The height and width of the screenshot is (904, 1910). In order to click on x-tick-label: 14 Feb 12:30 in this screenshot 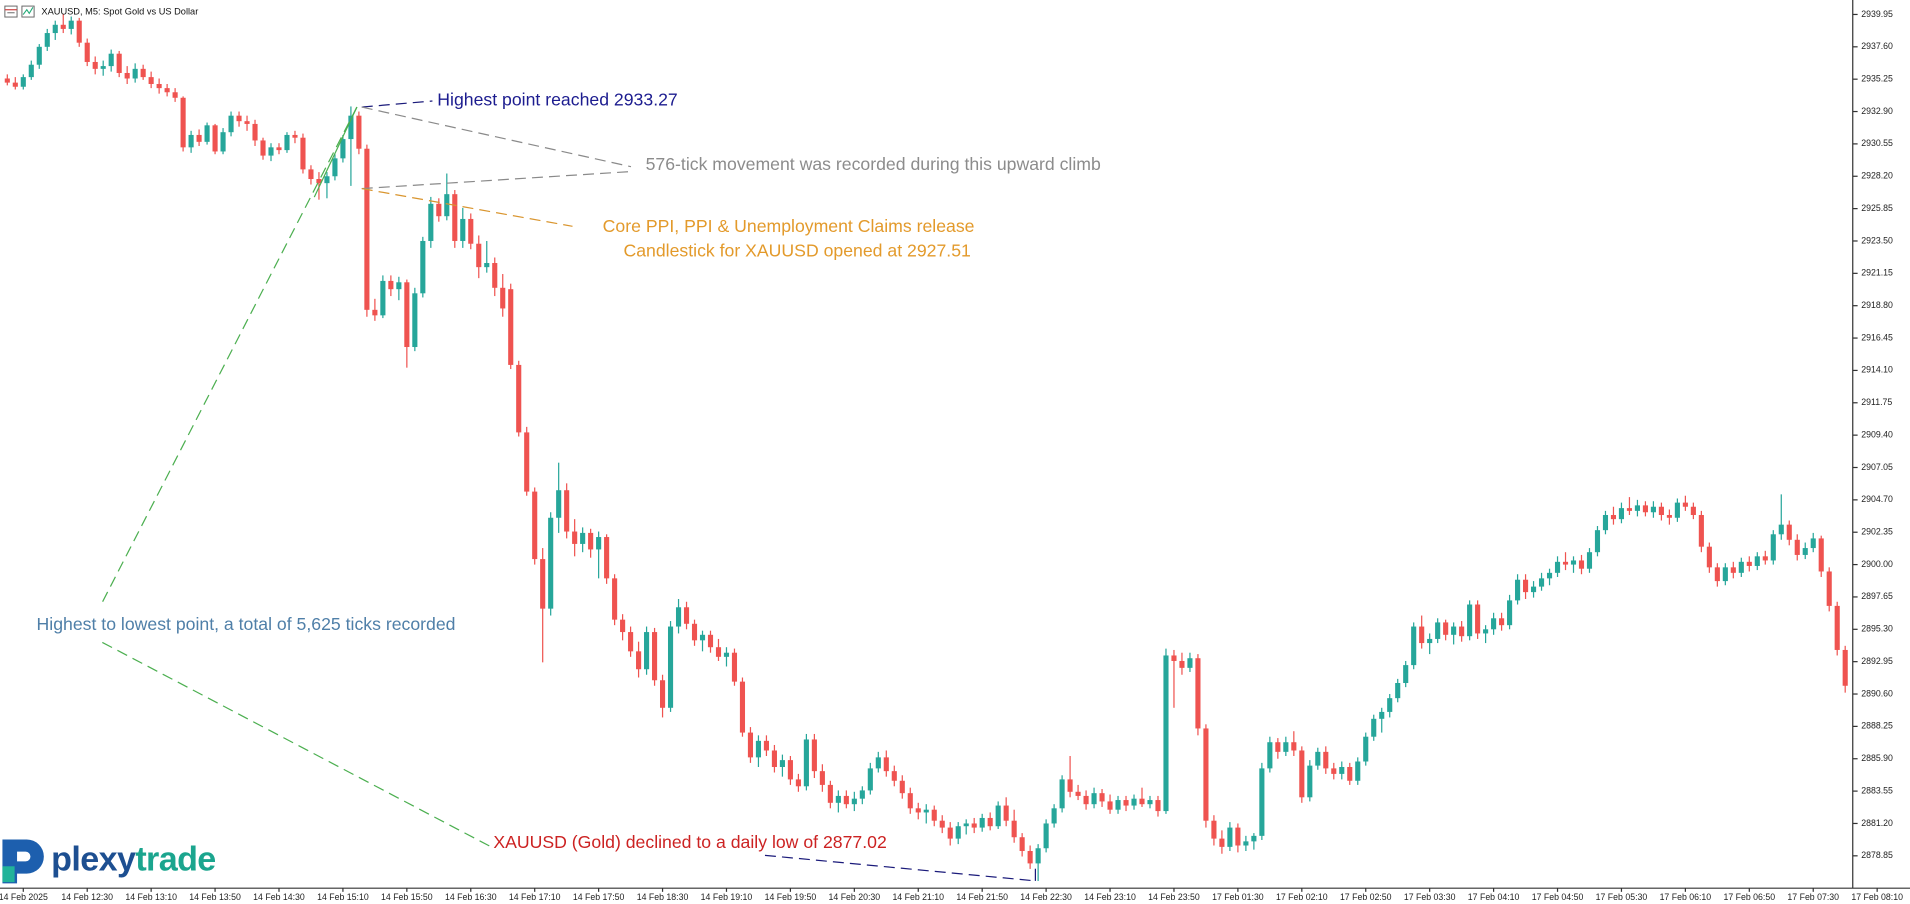, I will do `click(87, 897)`.